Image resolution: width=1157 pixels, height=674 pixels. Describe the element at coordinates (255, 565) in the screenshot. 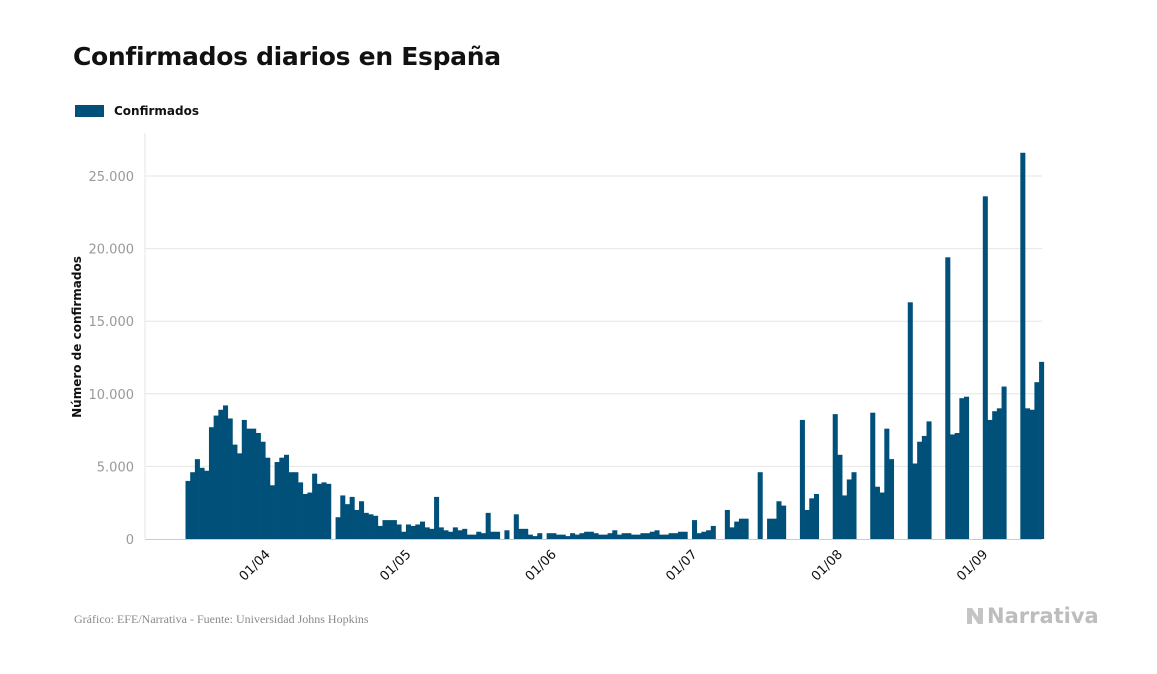

I see `x-tick-label: 01/04` at that location.